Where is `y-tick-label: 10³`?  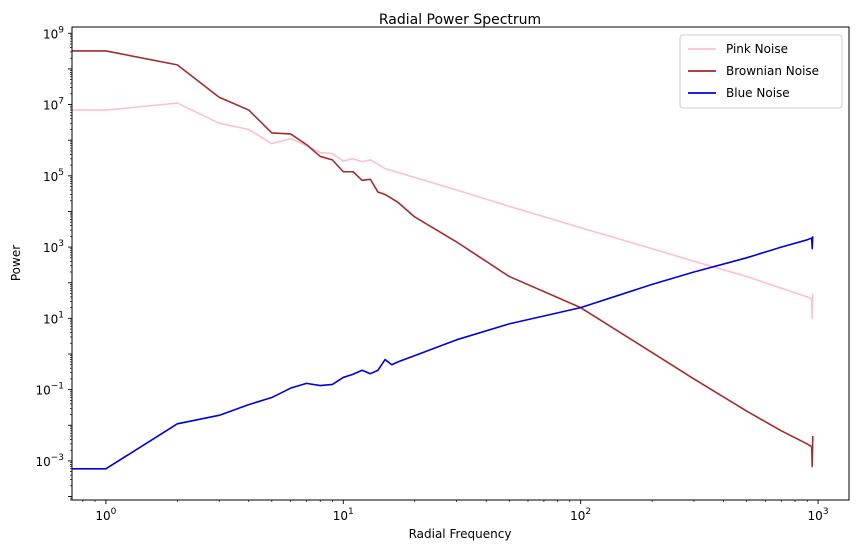 y-tick-label: 10³ is located at coordinates (53, 247).